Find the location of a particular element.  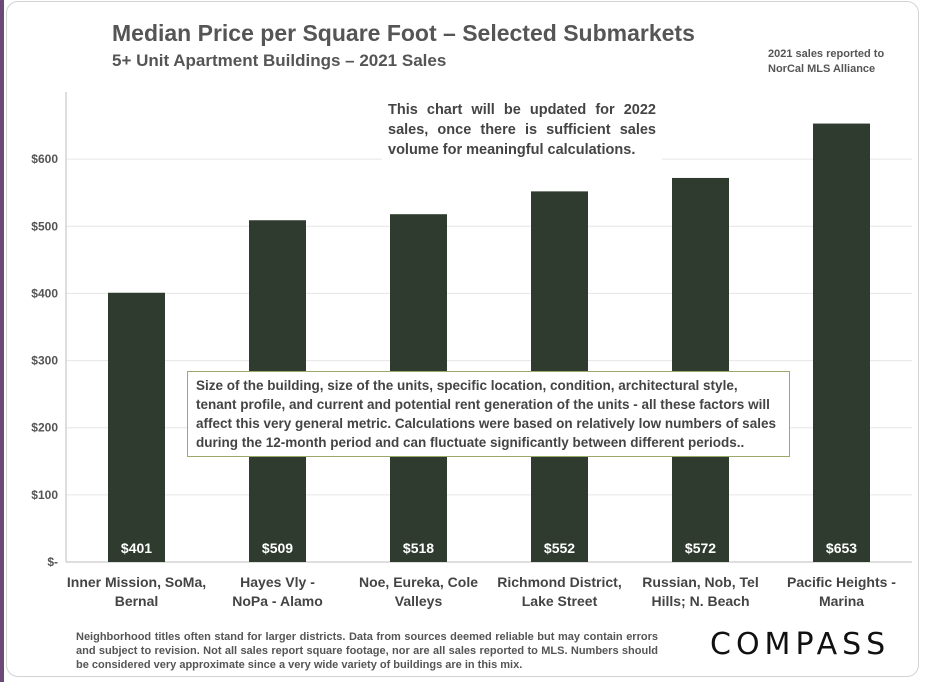

y-tick-label: $100 is located at coordinates (44, 495).